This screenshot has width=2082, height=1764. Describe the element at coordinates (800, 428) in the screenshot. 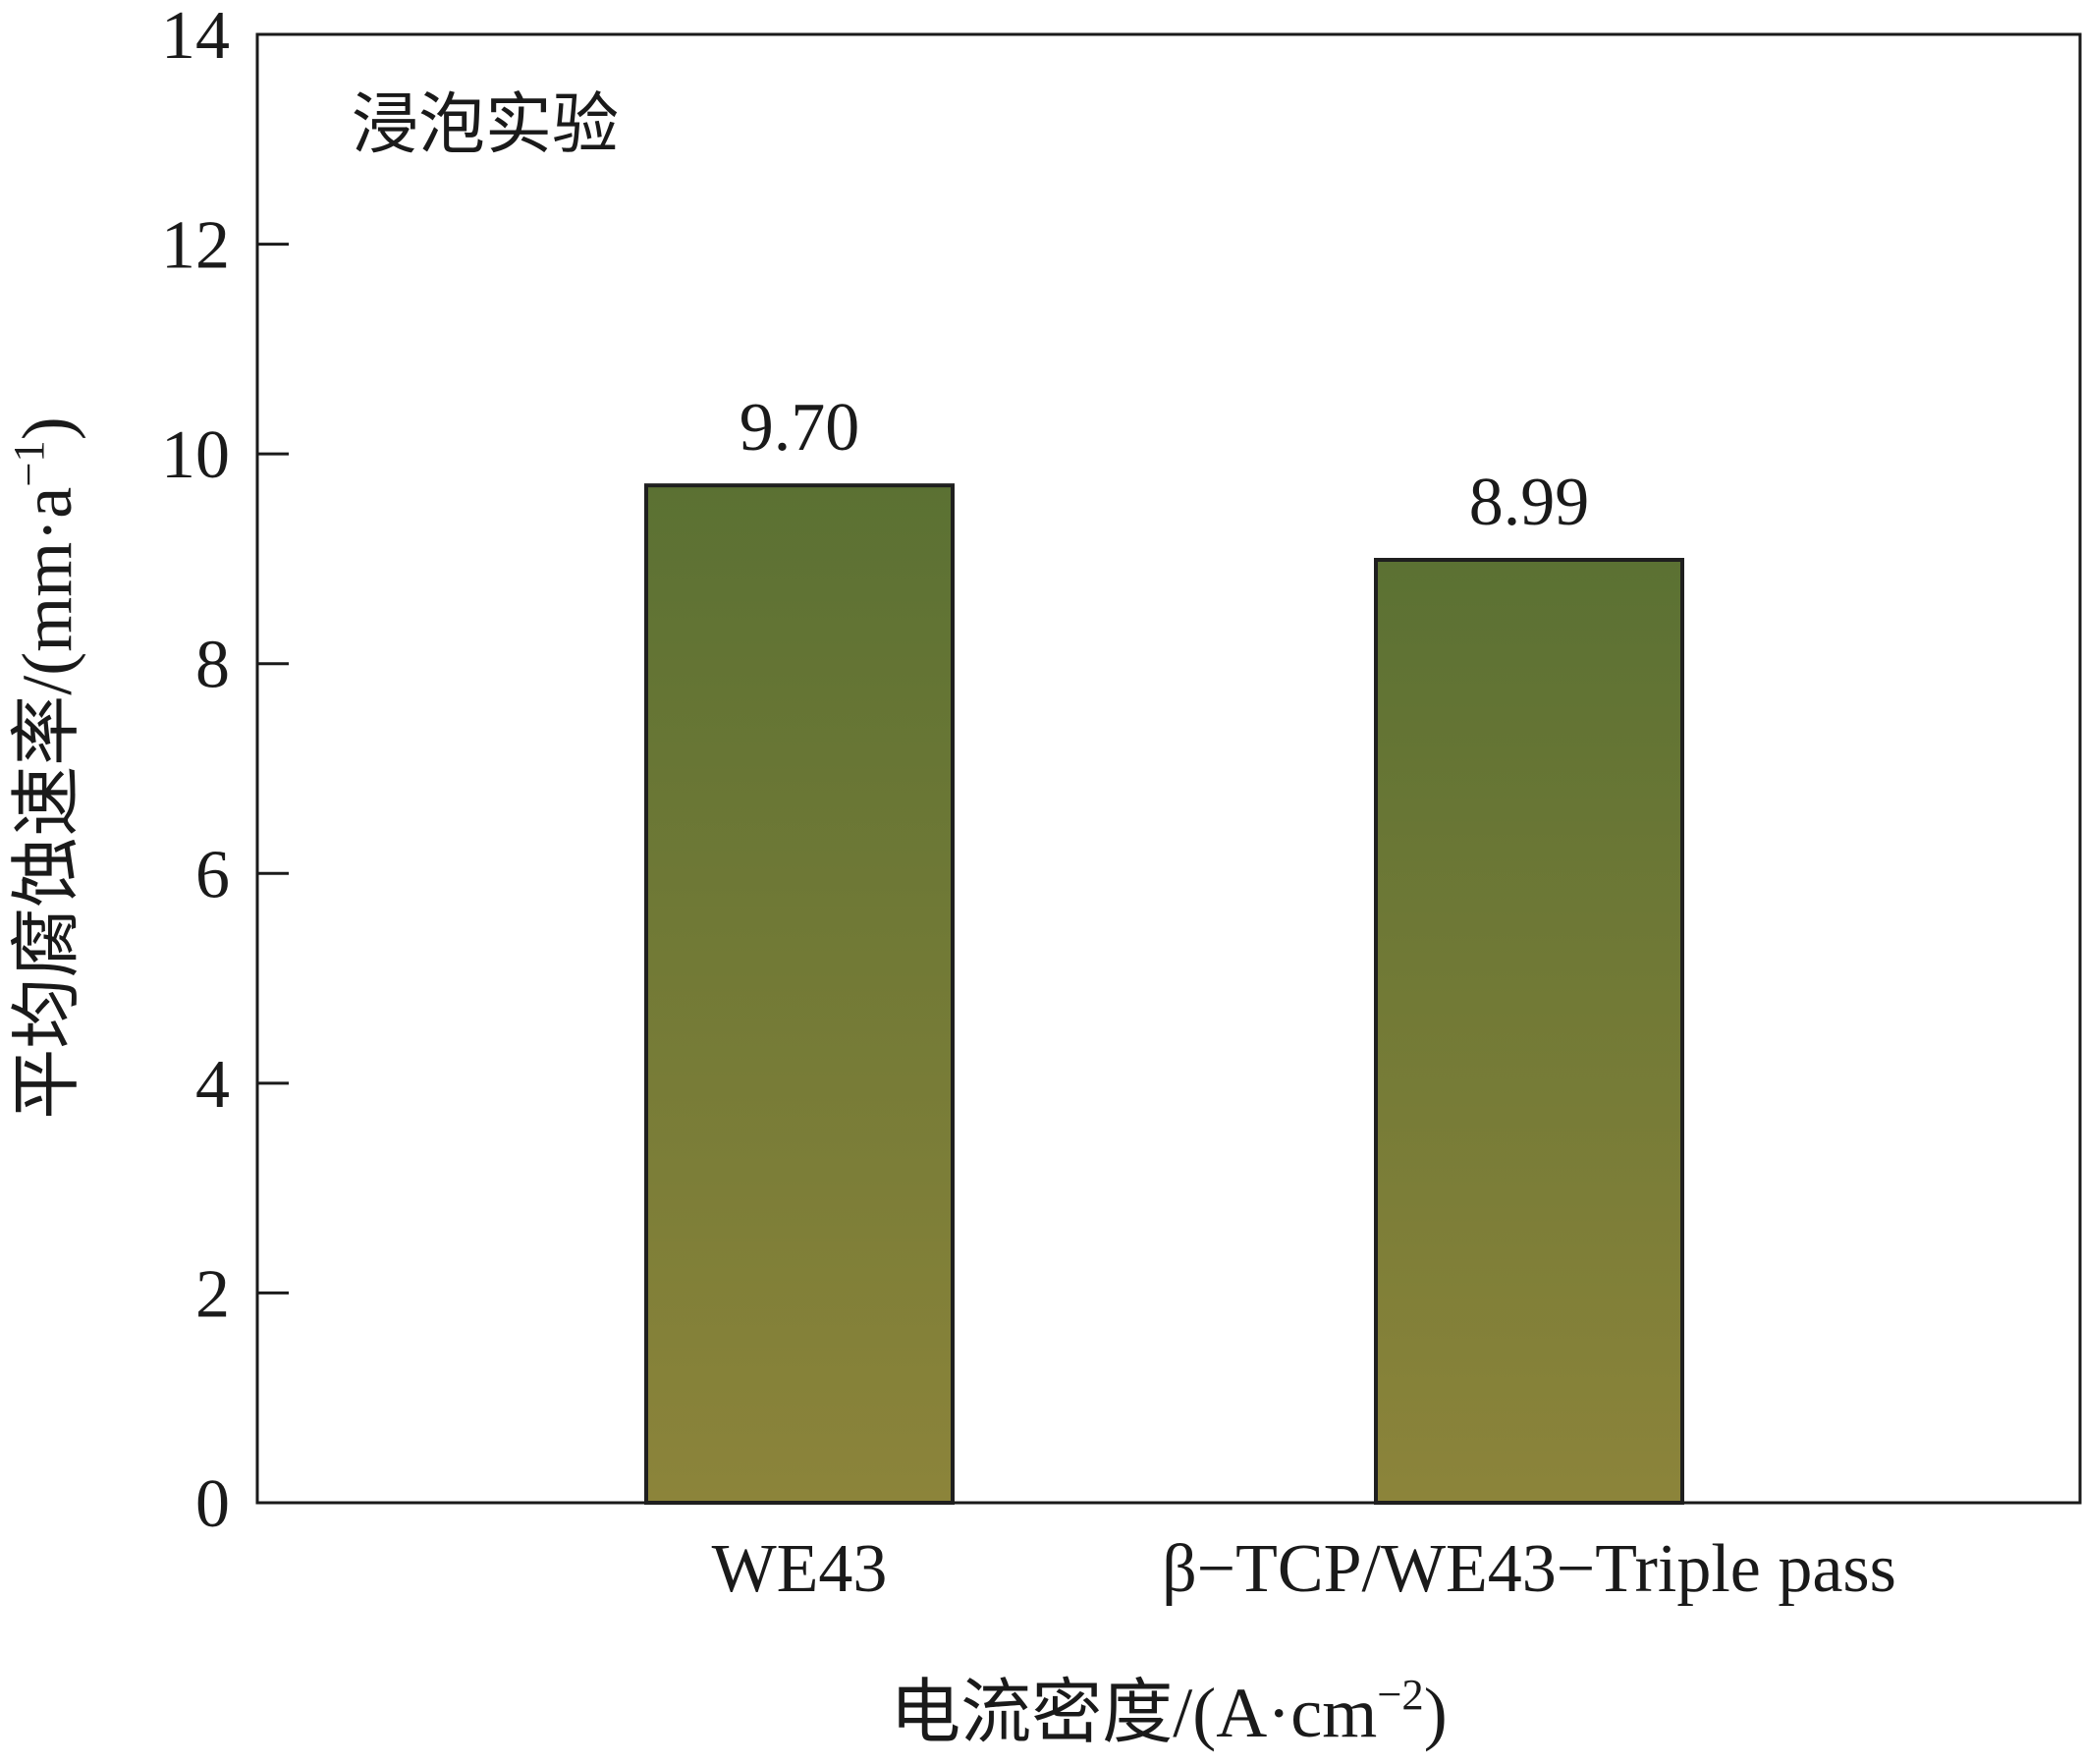

I see `bar-value-label: 9.70` at that location.